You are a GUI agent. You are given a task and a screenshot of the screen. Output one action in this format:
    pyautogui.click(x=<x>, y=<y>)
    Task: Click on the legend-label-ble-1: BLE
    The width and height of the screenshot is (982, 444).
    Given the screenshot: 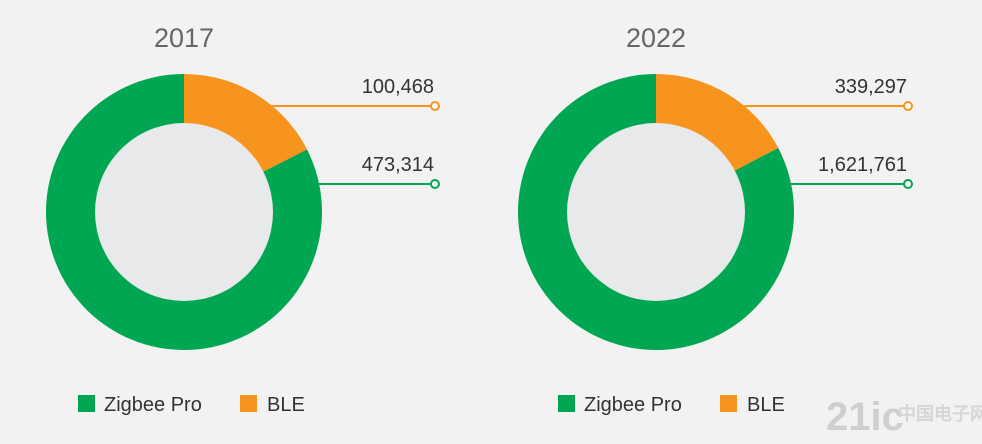 What is the action you would take?
    pyautogui.click(x=286, y=405)
    